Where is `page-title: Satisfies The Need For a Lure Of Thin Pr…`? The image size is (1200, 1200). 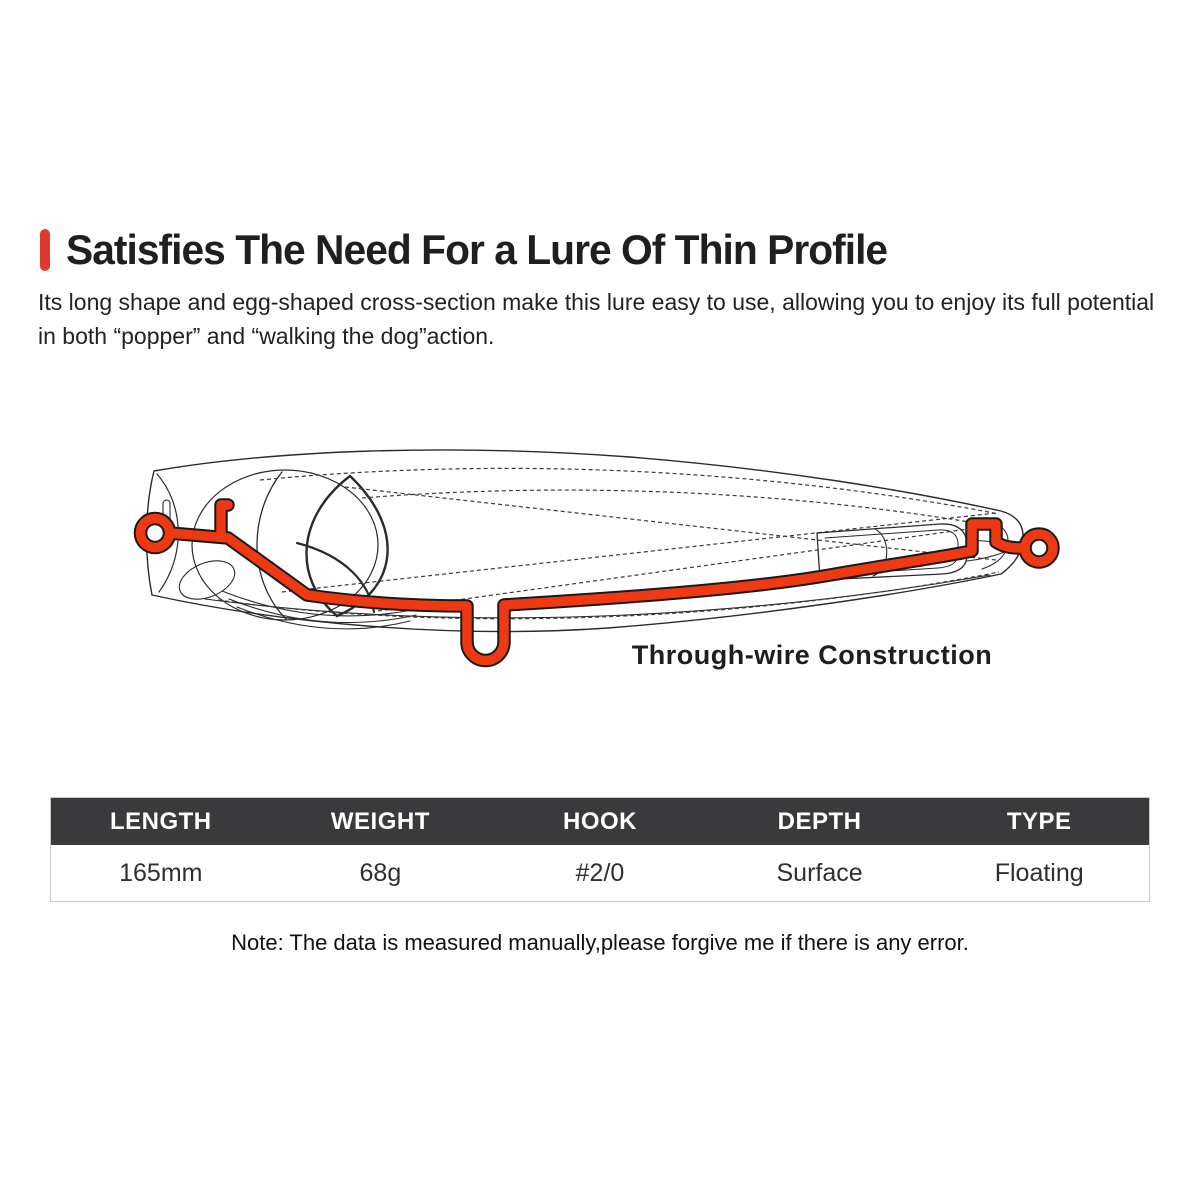 page-title: Satisfies The Need For a Lure Of Thin Pr… is located at coordinates (477, 249).